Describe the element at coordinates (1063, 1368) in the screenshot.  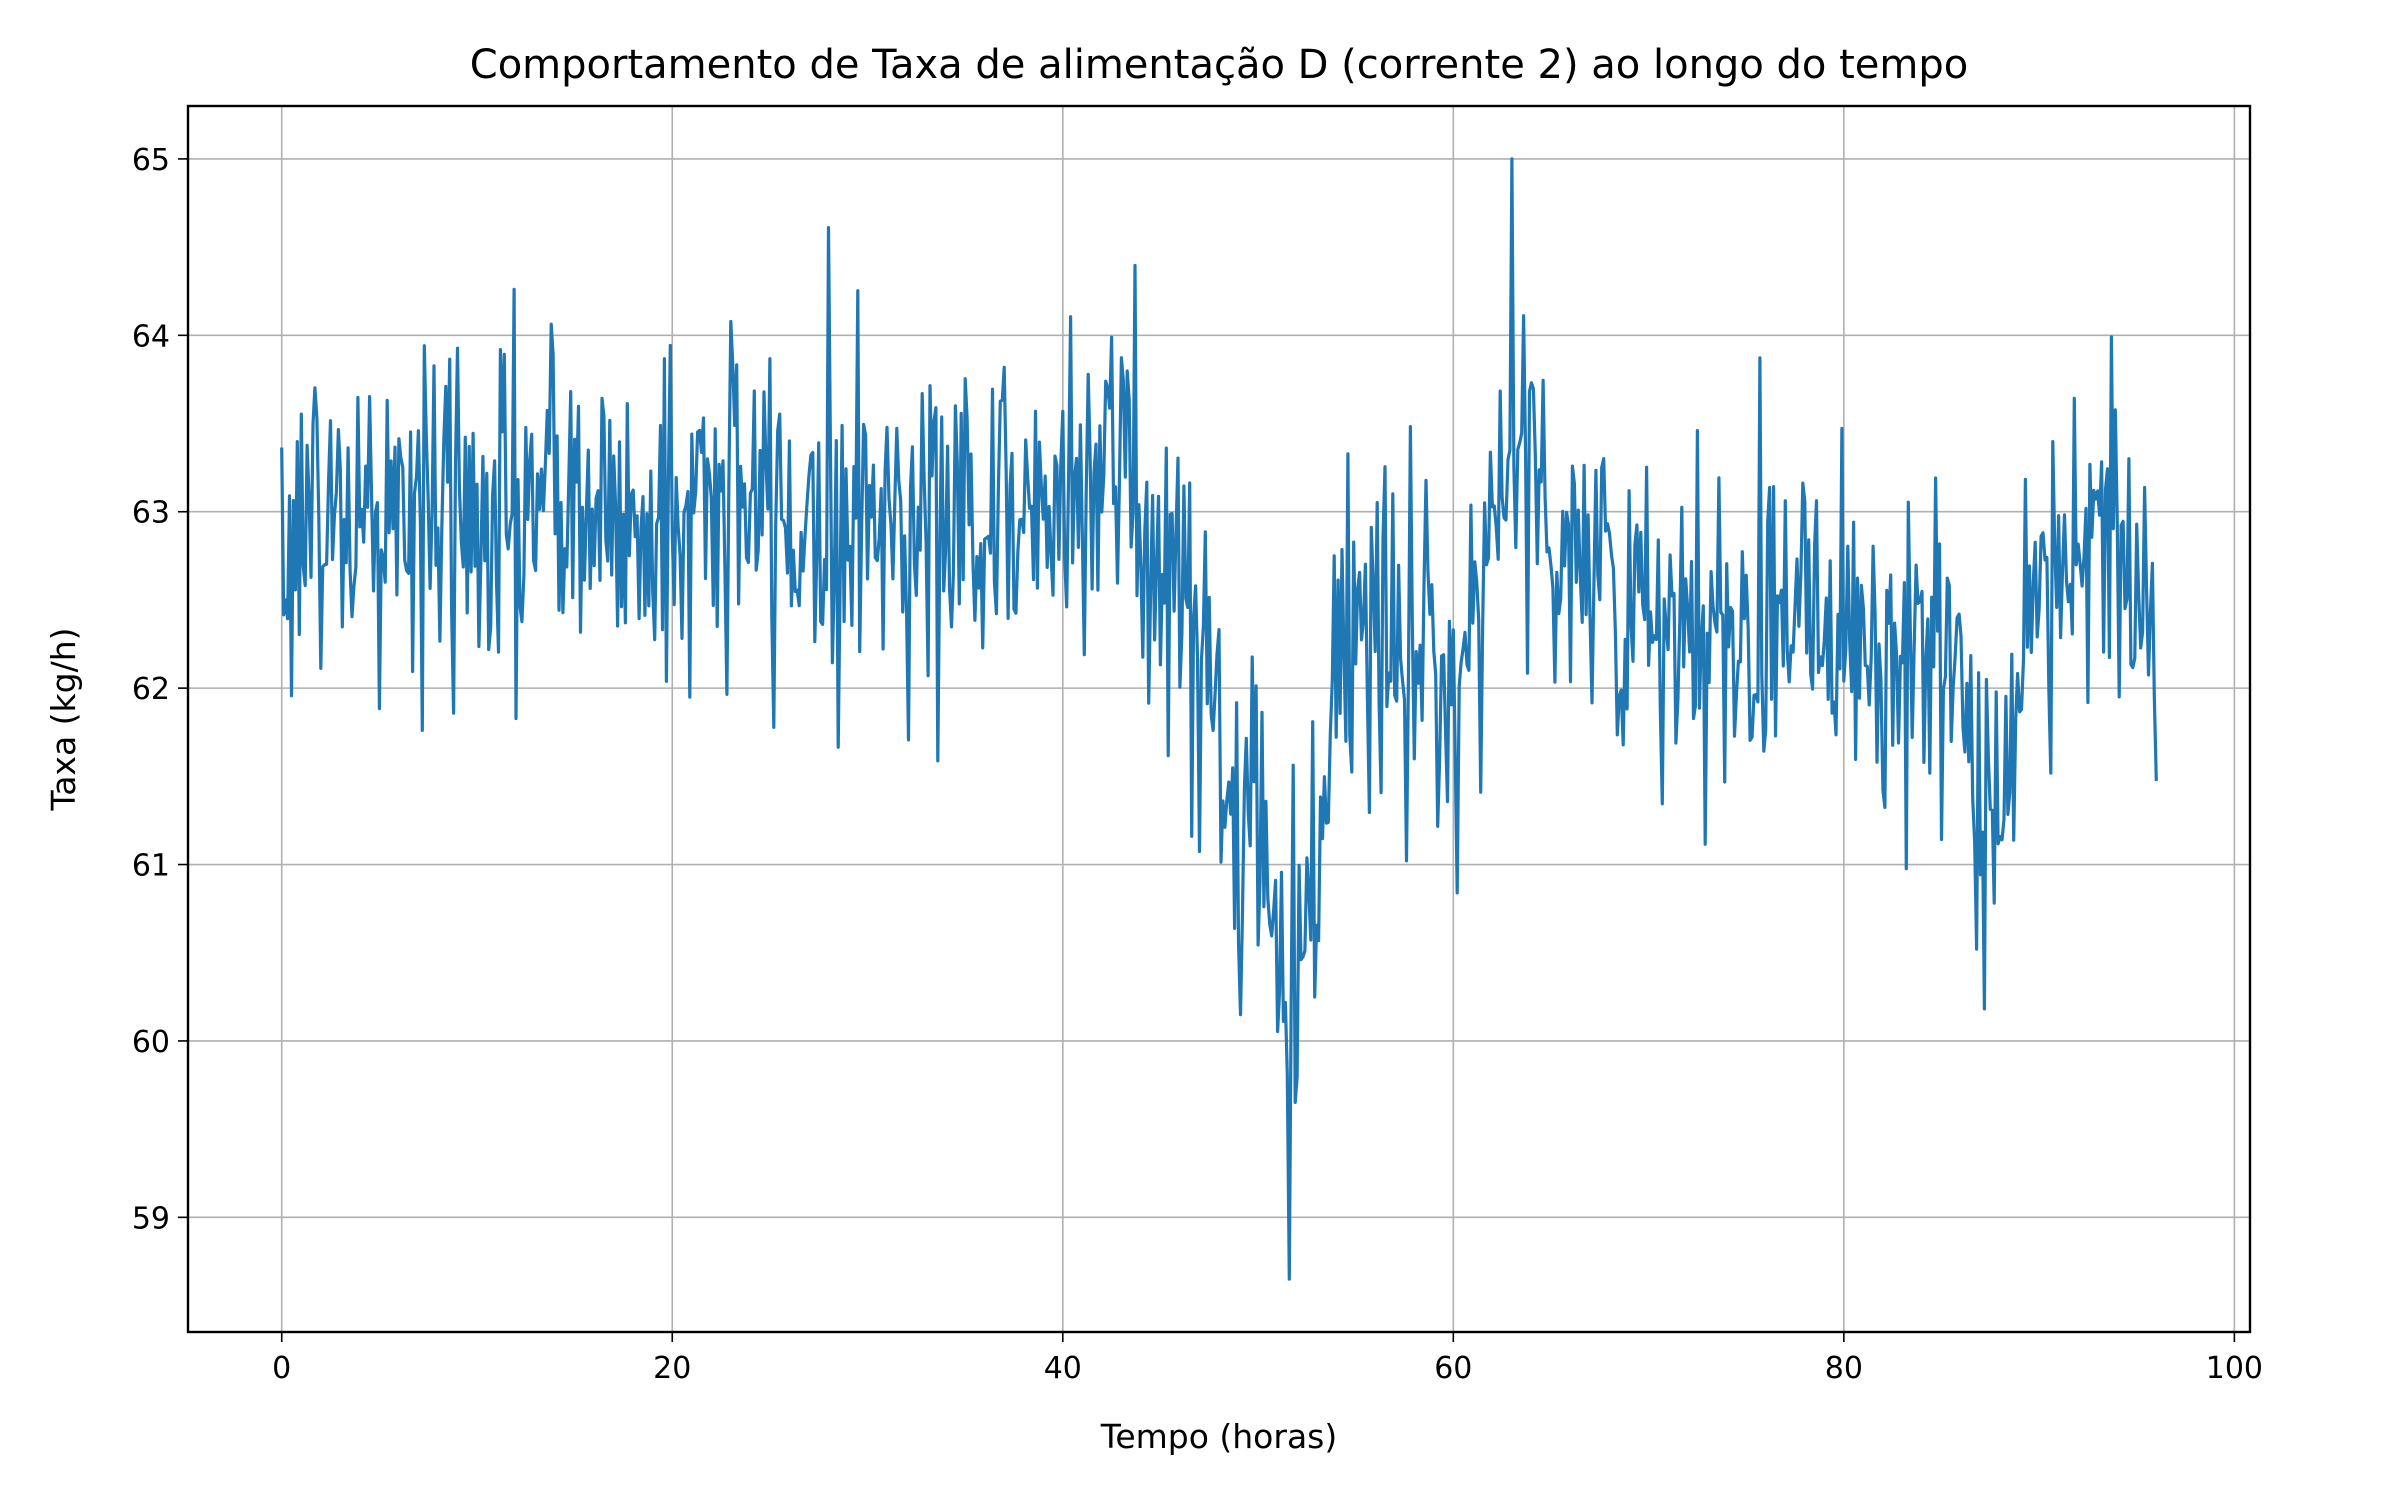
I see `x-tick-label: 40` at that location.